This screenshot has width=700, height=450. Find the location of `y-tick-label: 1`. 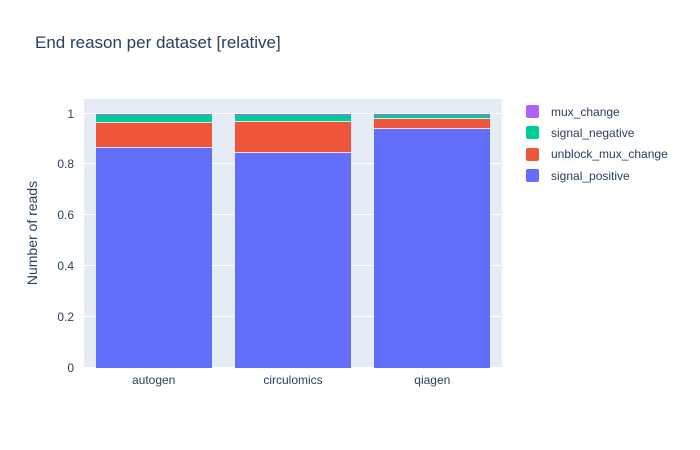

y-tick-label: 1 is located at coordinates (70, 113).